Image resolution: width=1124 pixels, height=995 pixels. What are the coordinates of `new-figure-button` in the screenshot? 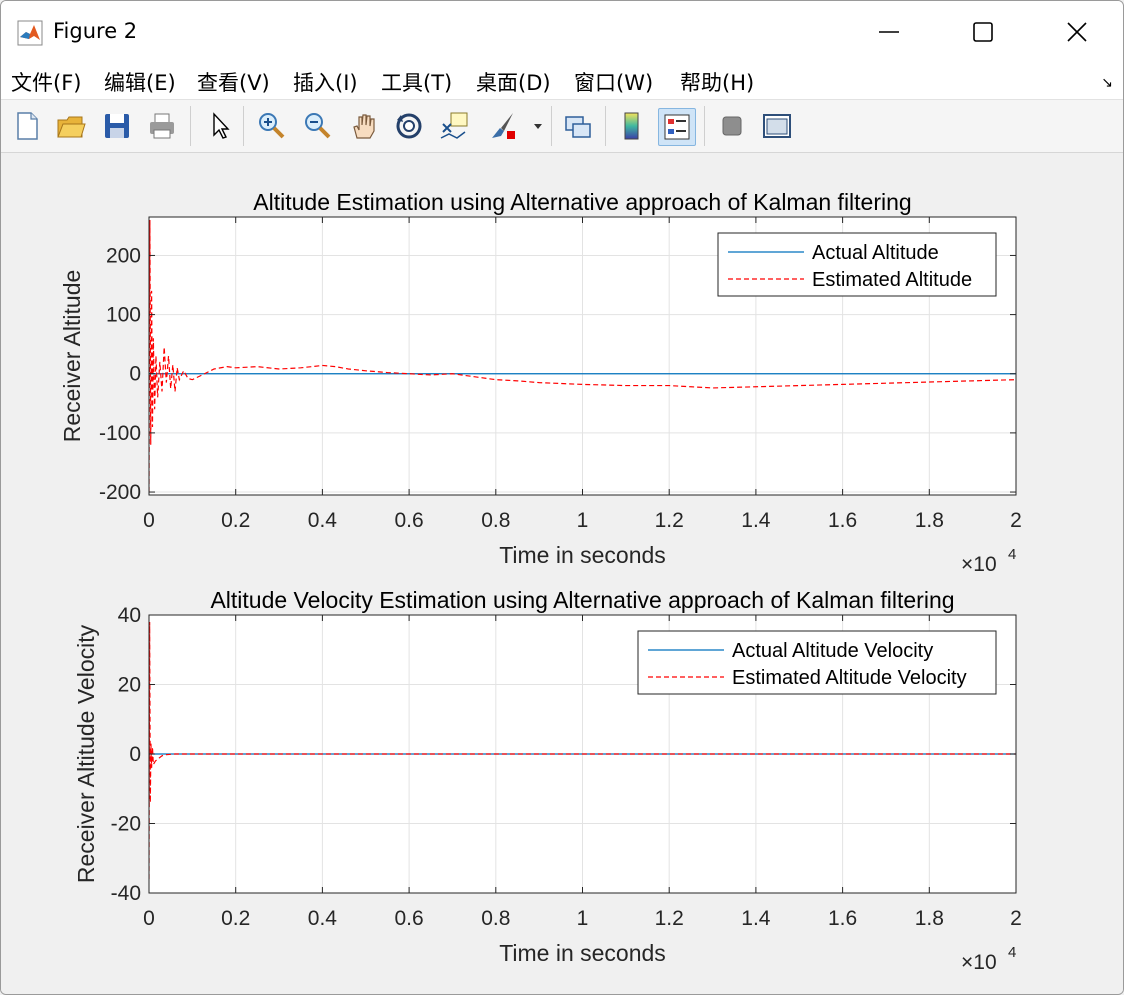 It's located at (27, 126).